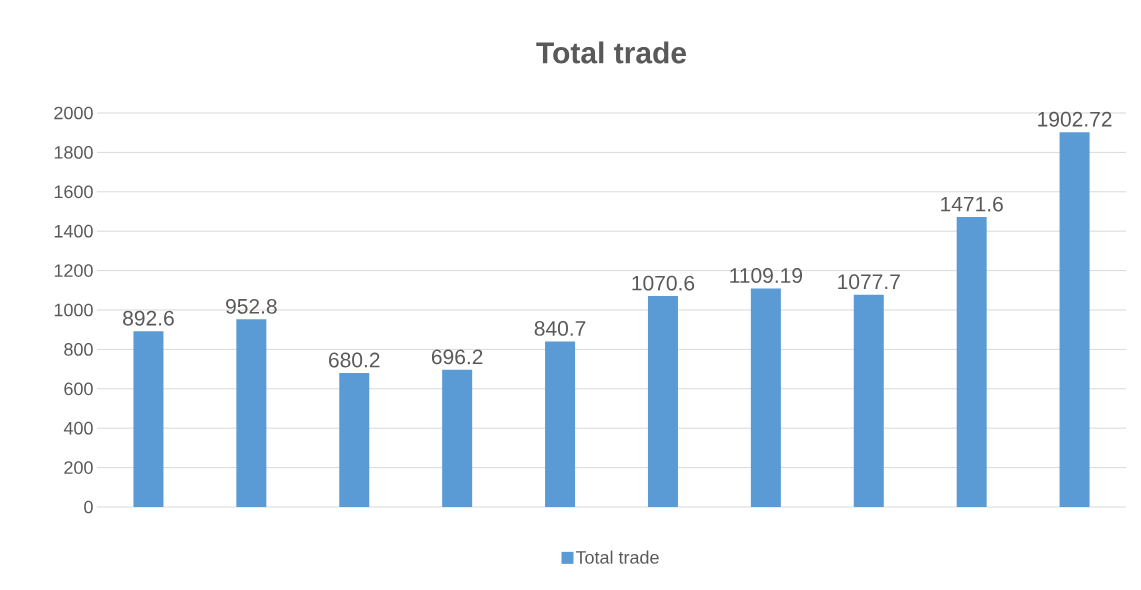 This screenshot has width=1141, height=590. Describe the element at coordinates (617, 557) in the screenshot. I see `legend-label: Total trade` at that location.